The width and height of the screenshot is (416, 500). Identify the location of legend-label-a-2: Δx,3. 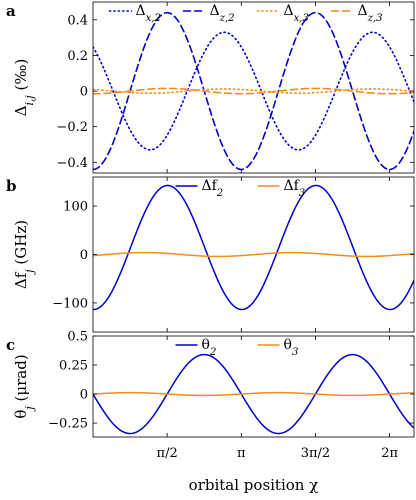
(296, 13).